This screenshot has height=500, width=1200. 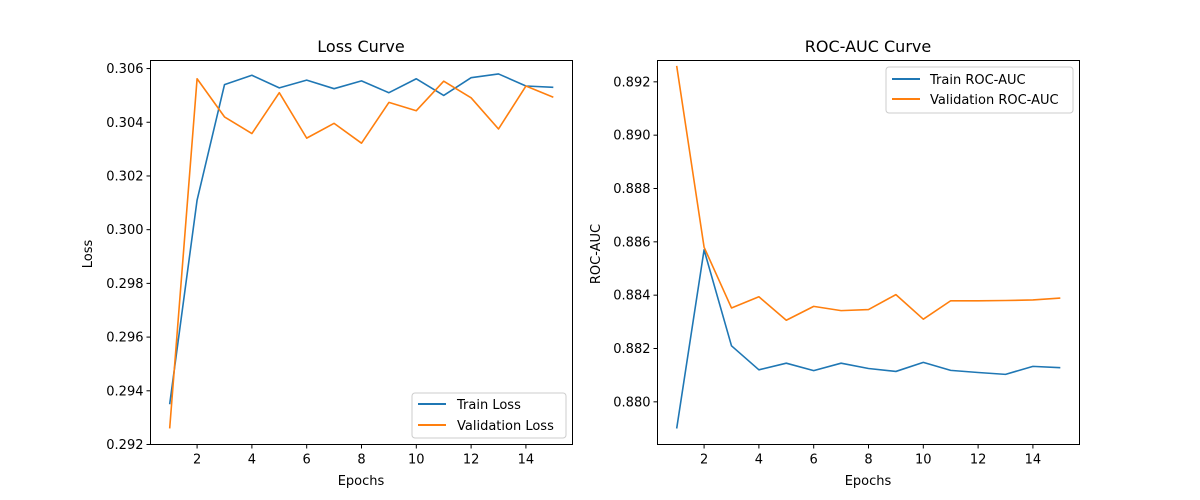 I want to click on loss-ytick-label: 0.296, so click(x=124, y=338).